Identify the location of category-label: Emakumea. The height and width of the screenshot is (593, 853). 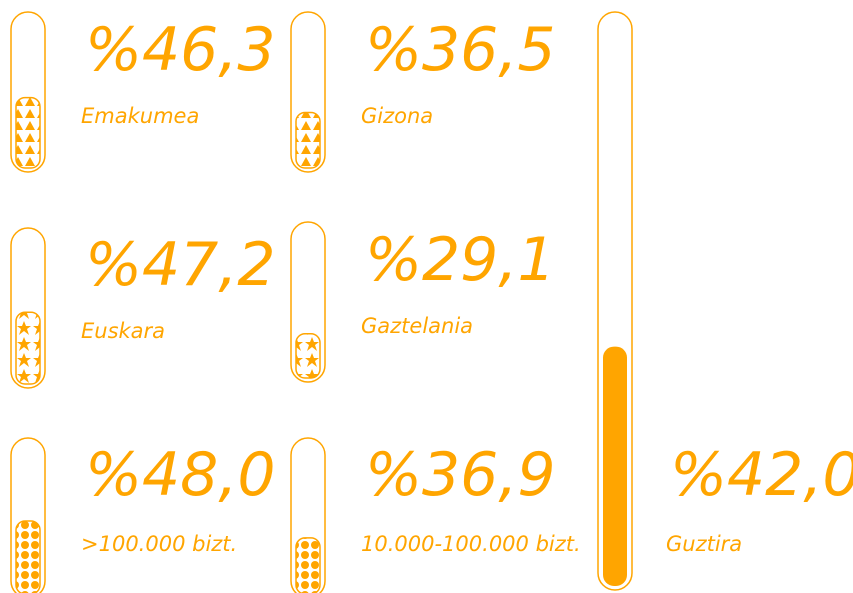
(140, 116).